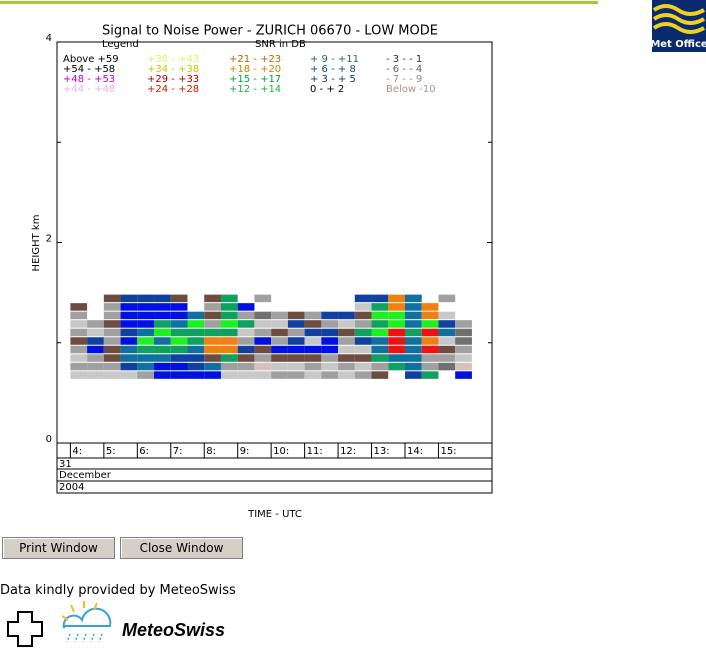 This screenshot has width=706, height=659. I want to click on x-tick-label: 6:, so click(144, 451).